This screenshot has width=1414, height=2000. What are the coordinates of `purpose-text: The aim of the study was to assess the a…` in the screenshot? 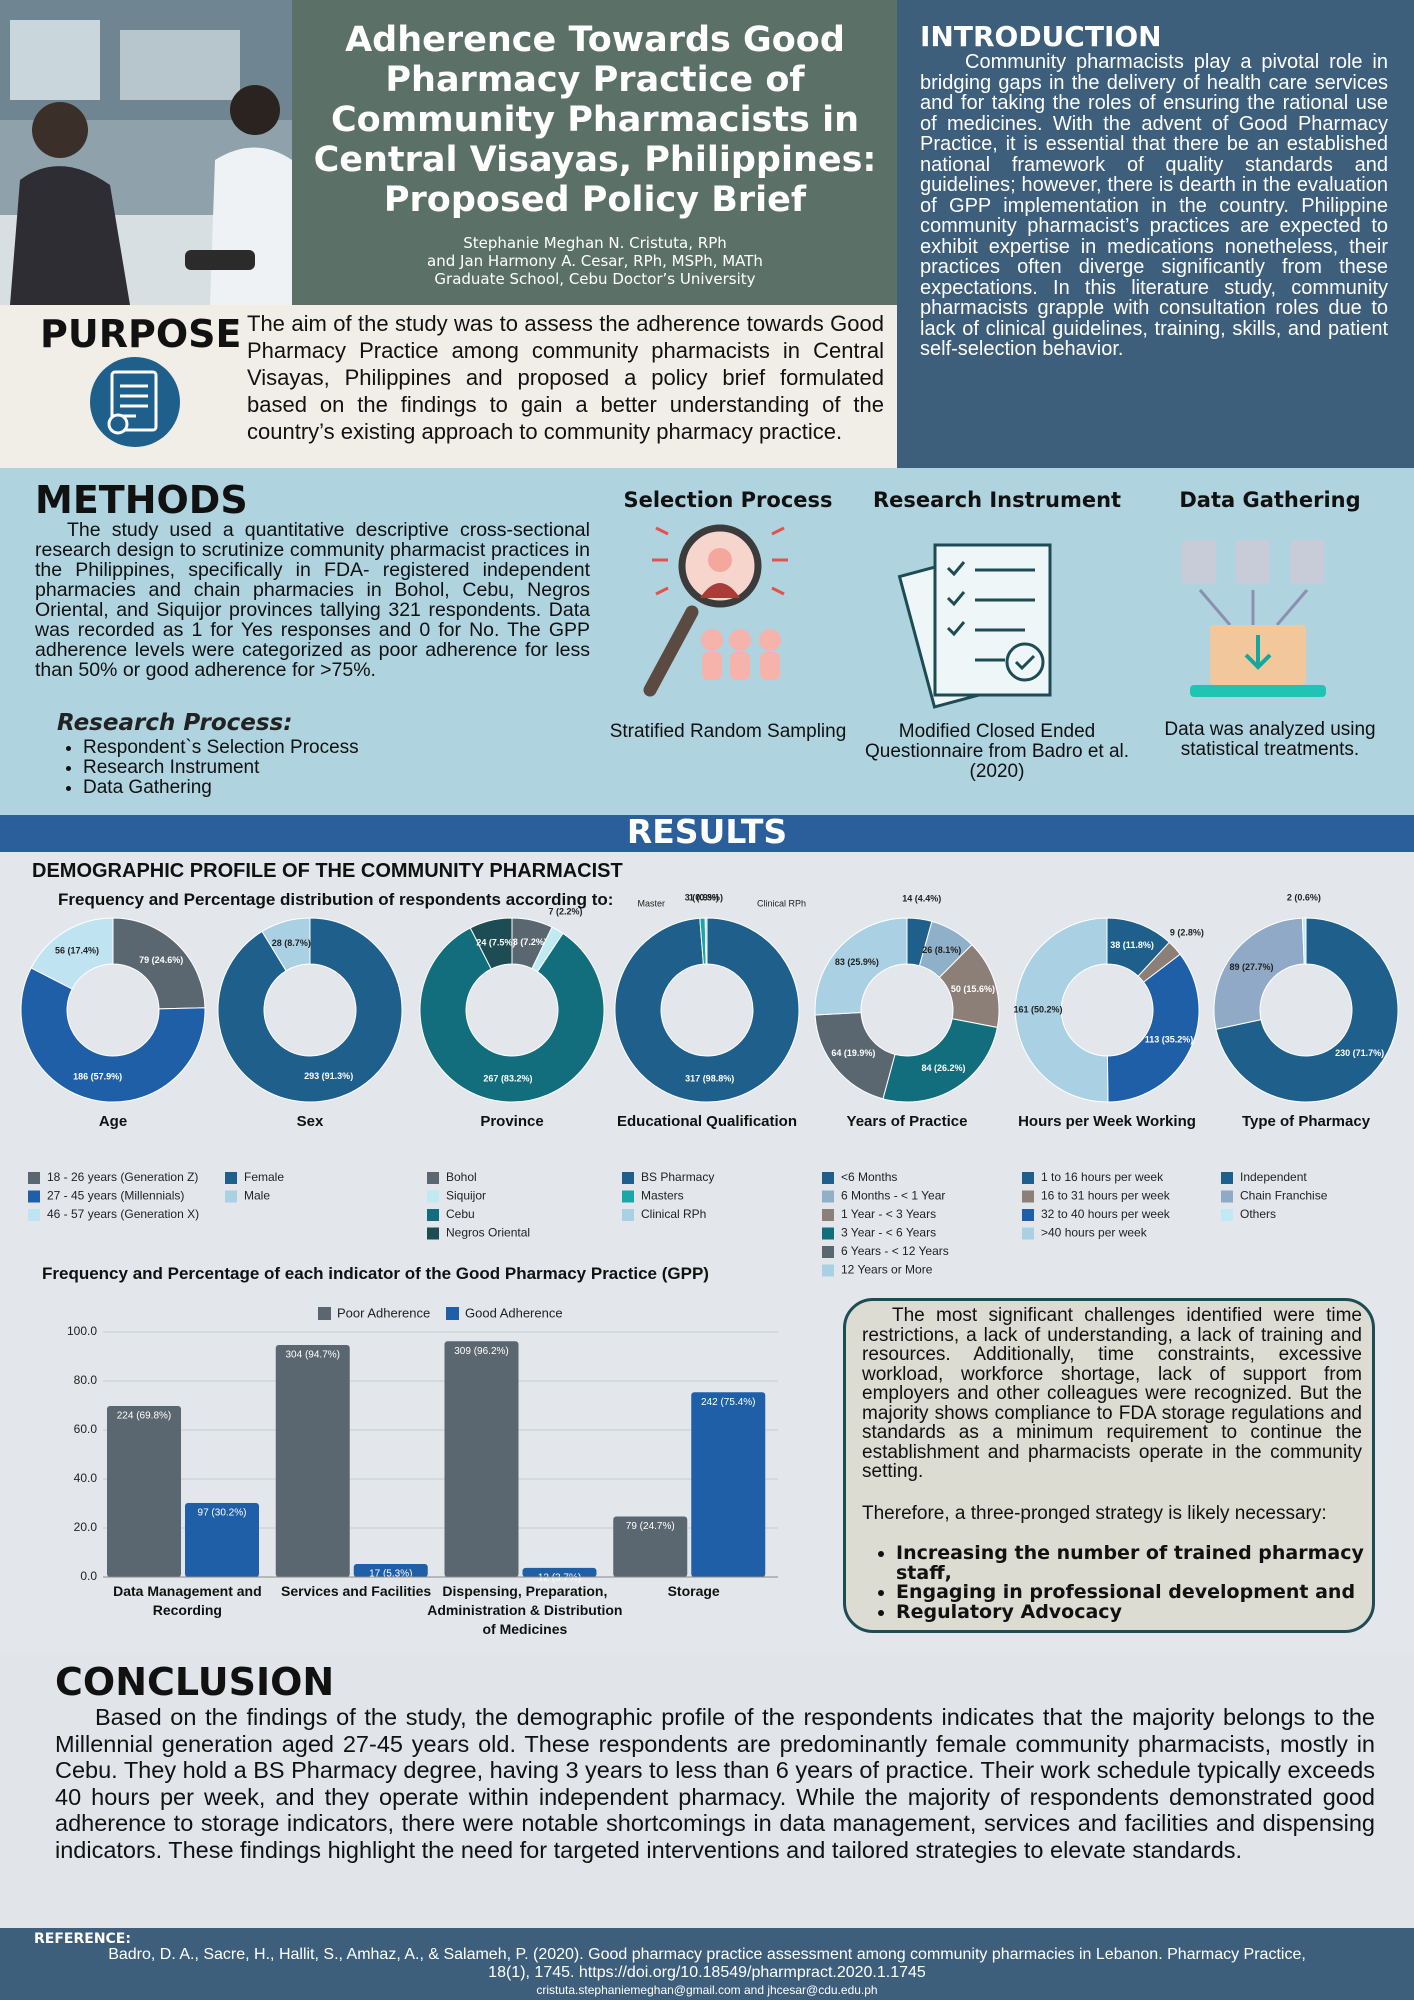 It's located at (565, 377).